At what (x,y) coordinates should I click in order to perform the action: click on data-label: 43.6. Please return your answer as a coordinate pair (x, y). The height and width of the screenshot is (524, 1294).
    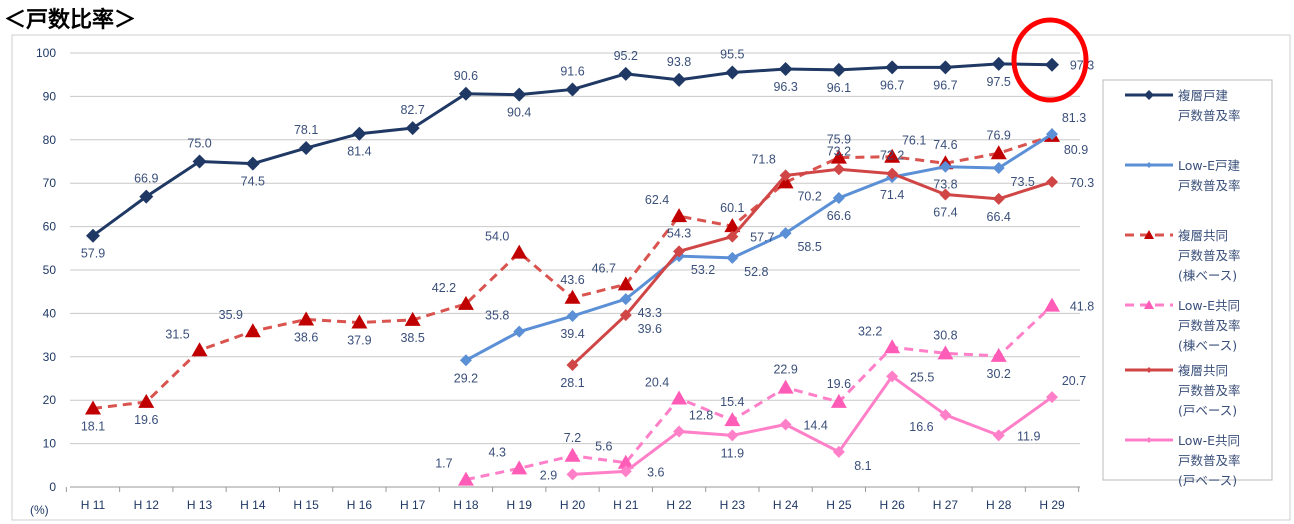
    Looking at the image, I should click on (572, 280).